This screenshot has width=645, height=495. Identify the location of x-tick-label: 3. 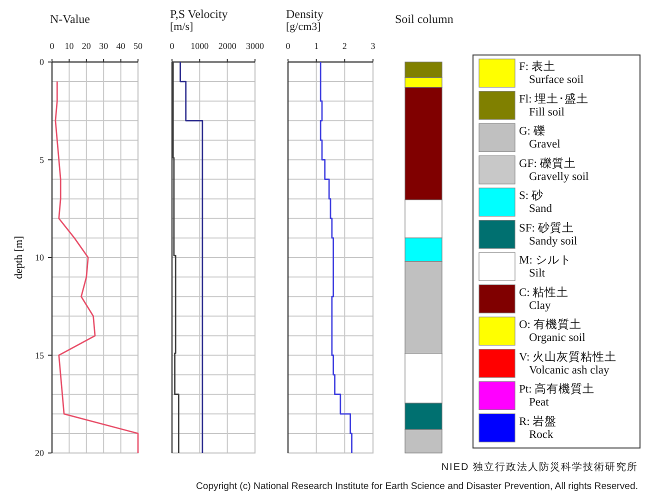
(373, 46).